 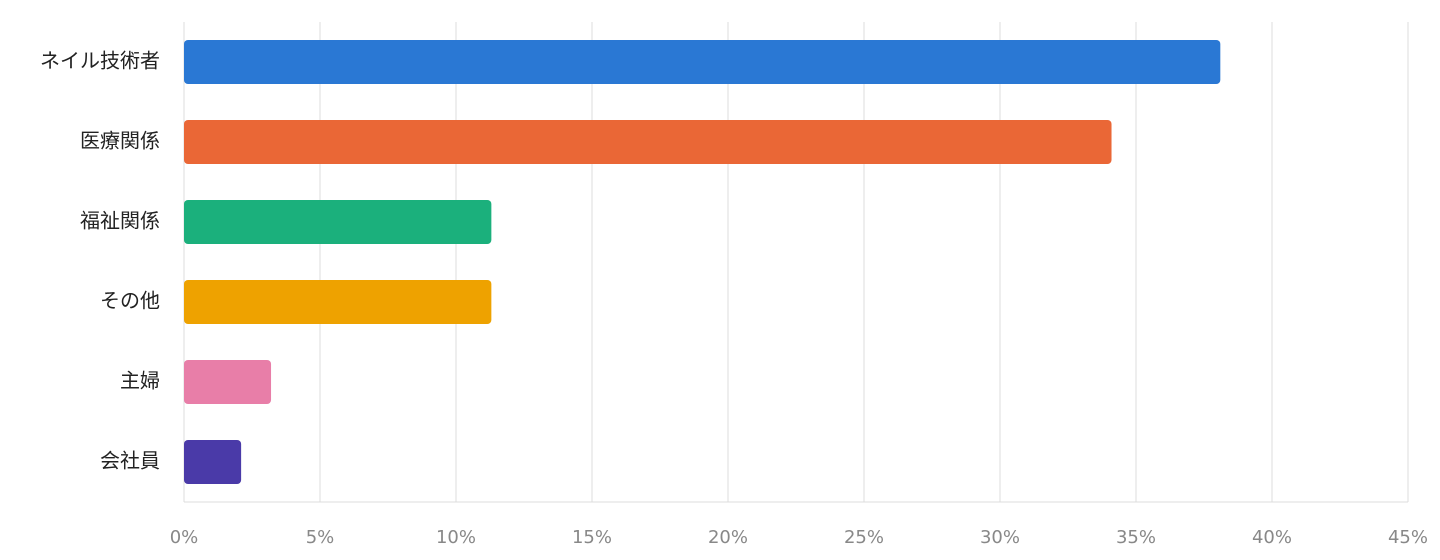 I want to click on y-tick-label: 医療関係, so click(x=120, y=141).